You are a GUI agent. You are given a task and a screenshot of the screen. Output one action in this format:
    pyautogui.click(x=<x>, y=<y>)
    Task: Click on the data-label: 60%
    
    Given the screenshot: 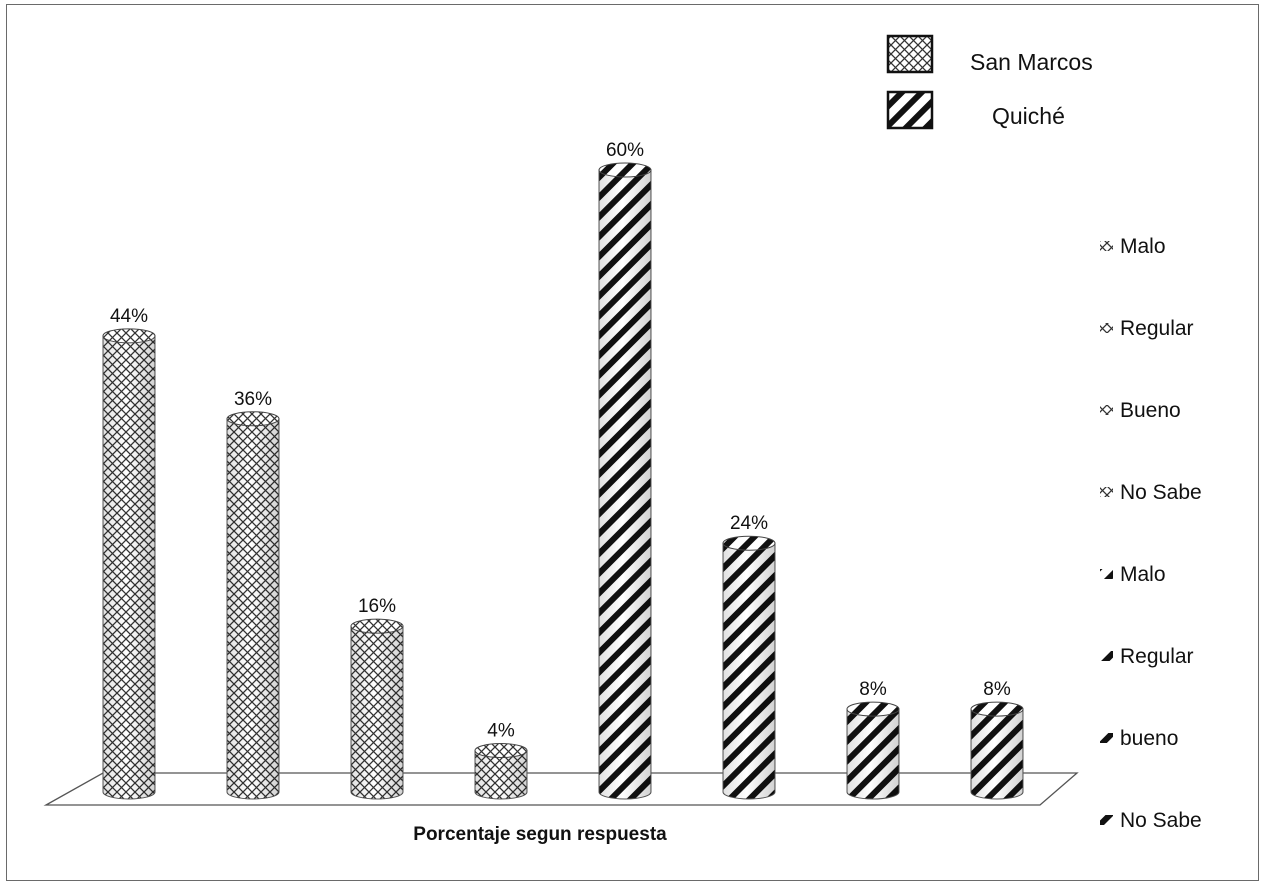 What is the action you would take?
    pyautogui.click(x=625, y=150)
    